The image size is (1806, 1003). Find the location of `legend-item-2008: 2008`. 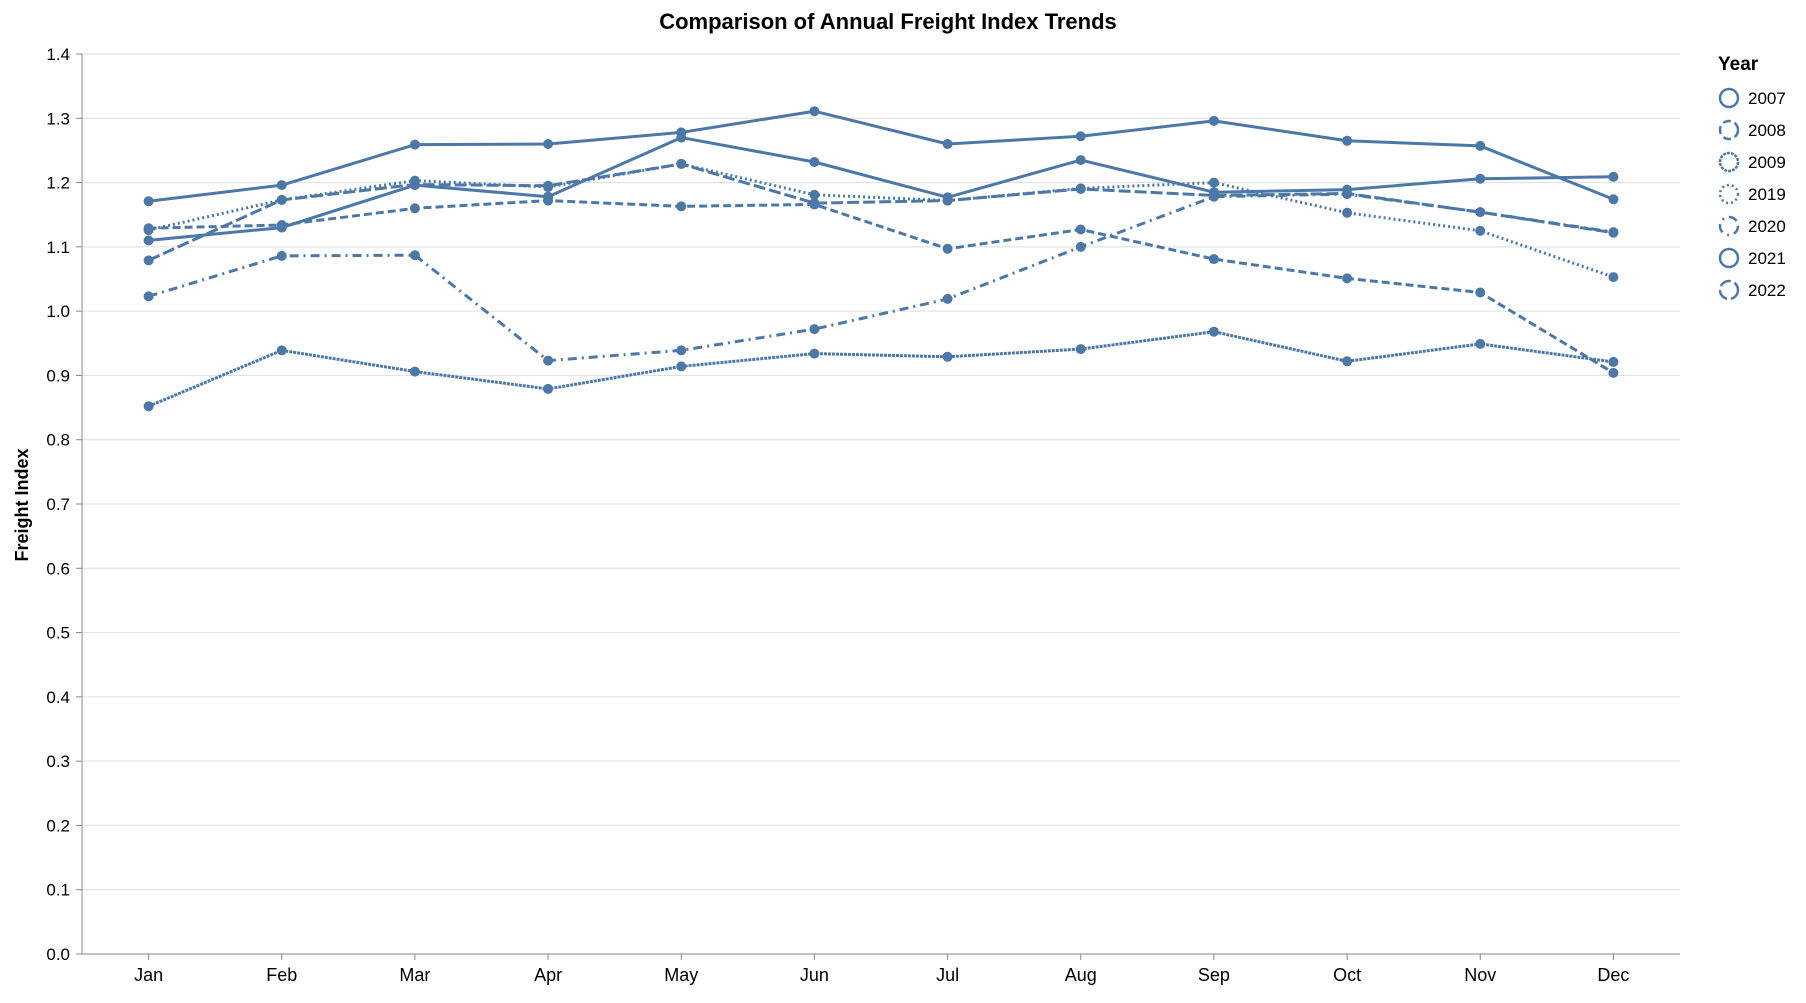

legend-item-2008: 2008 is located at coordinates (1752, 130).